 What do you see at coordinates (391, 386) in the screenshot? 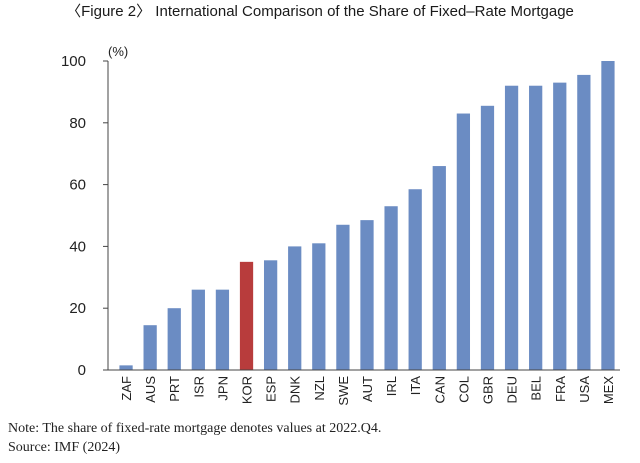
I see `x-tick-label: IRL` at bounding box center [391, 386].